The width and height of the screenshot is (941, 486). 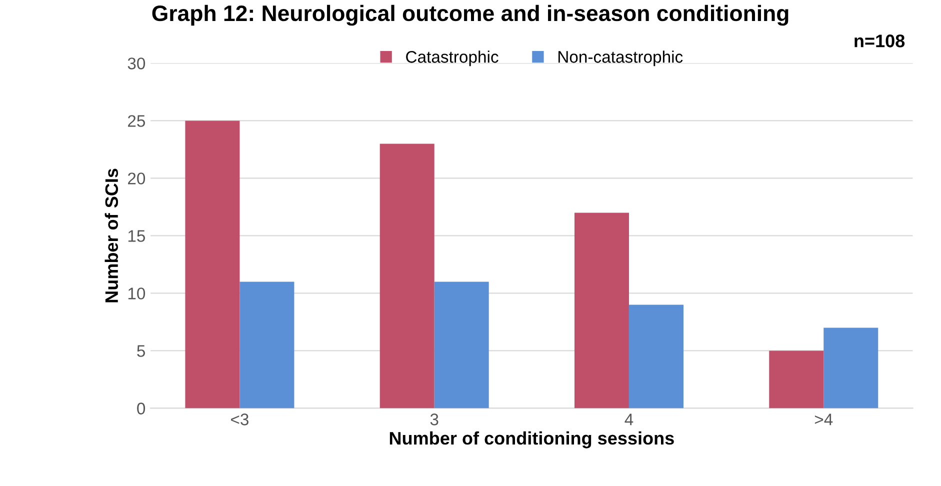 What do you see at coordinates (629, 420) in the screenshot?
I see `x-tick-label: 4` at bounding box center [629, 420].